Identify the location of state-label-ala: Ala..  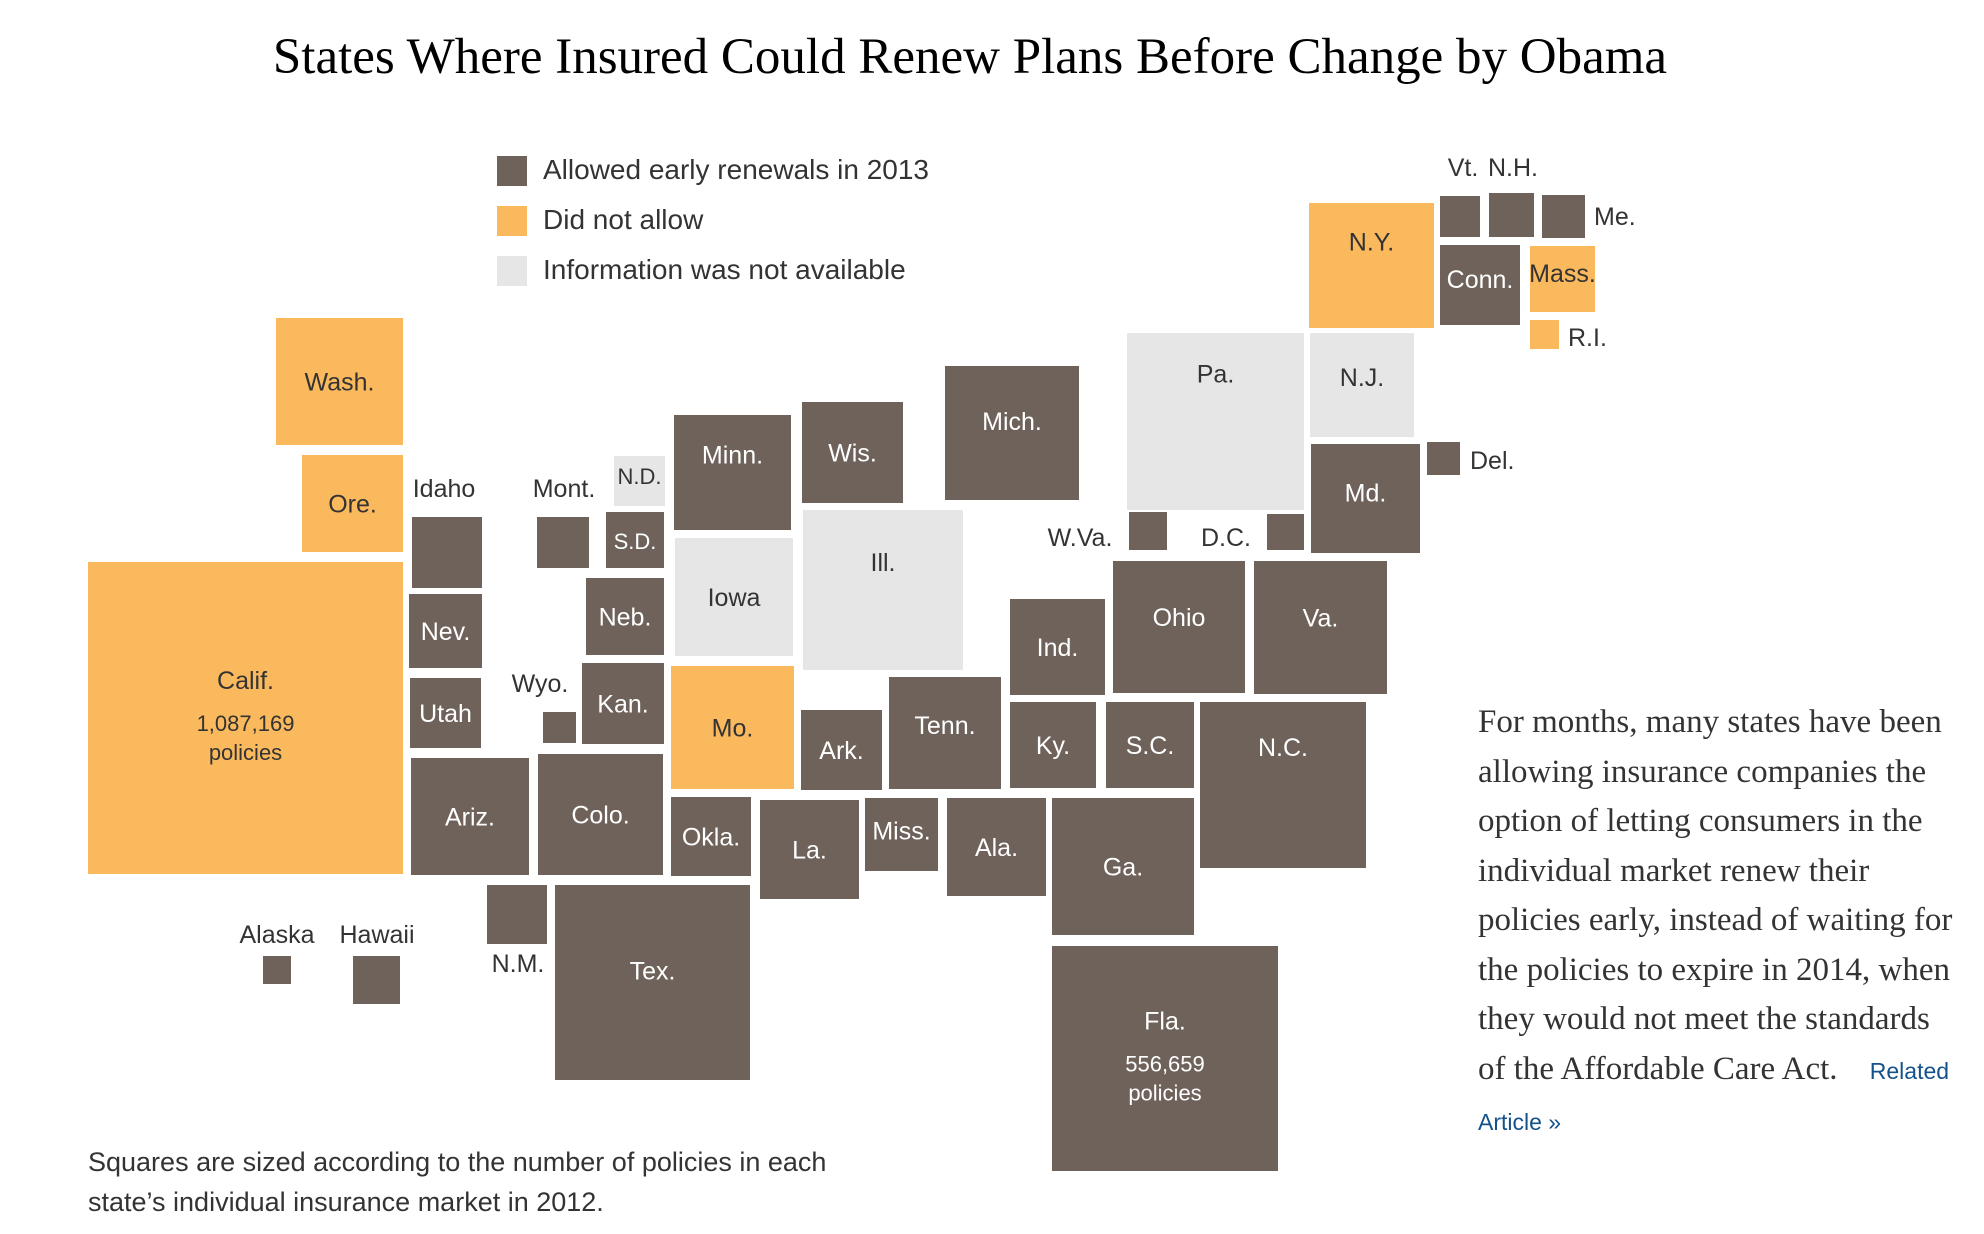
(996, 848).